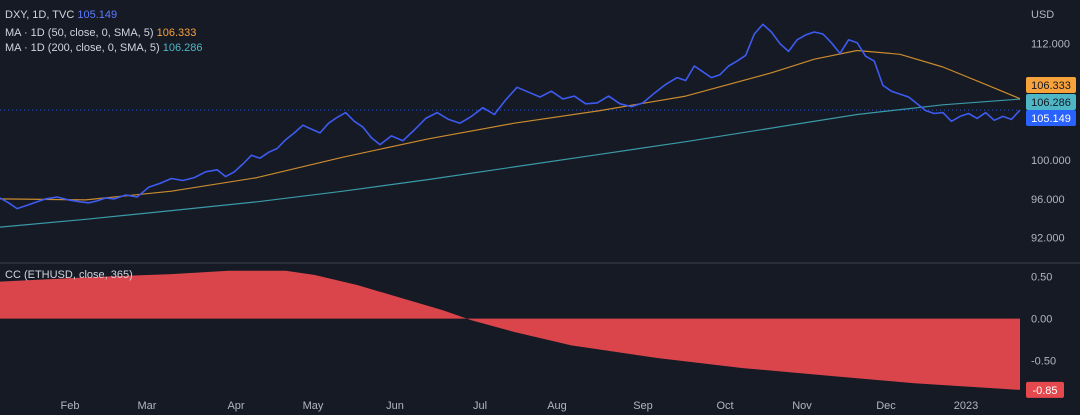  What do you see at coordinates (40, 15) in the screenshot?
I see `legend-dxy-symbol: DXY, 1D, TVC` at bounding box center [40, 15].